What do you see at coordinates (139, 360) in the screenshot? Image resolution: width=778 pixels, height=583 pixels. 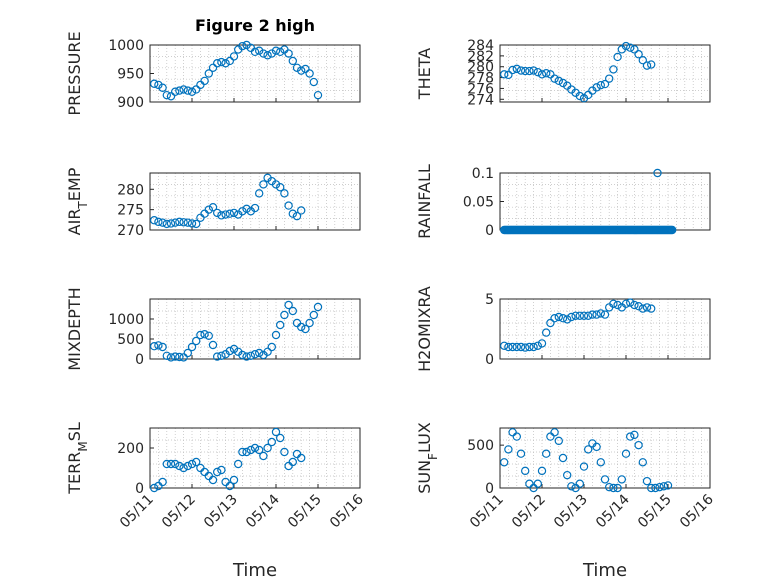 I see `y-tick-label: 0` at bounding box center [139, 360].